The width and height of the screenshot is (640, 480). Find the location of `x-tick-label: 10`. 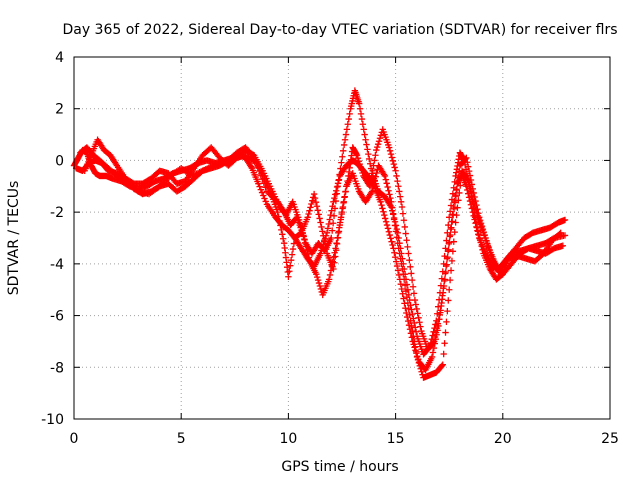

x-tick-label: 10 is located at coordinates (288, 439).